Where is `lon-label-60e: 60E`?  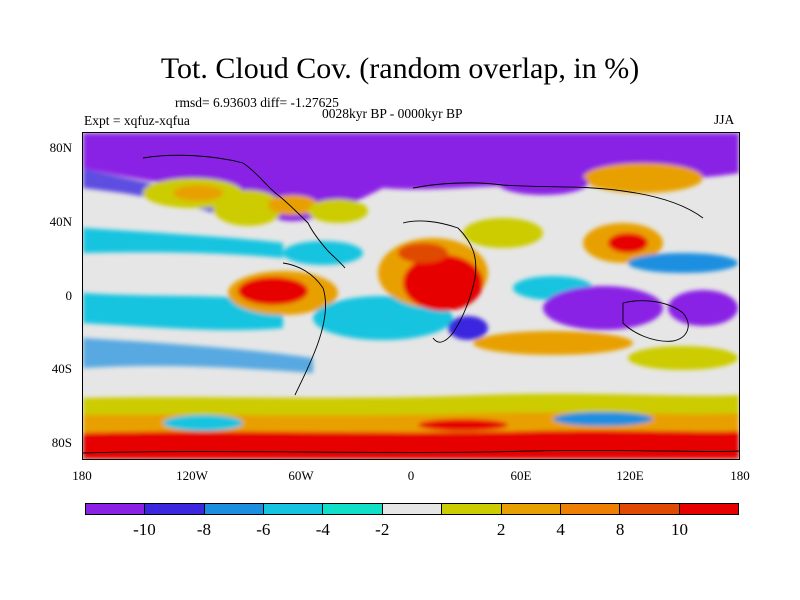 lon-label-60e: 60E is located at coordinates (521, 475).